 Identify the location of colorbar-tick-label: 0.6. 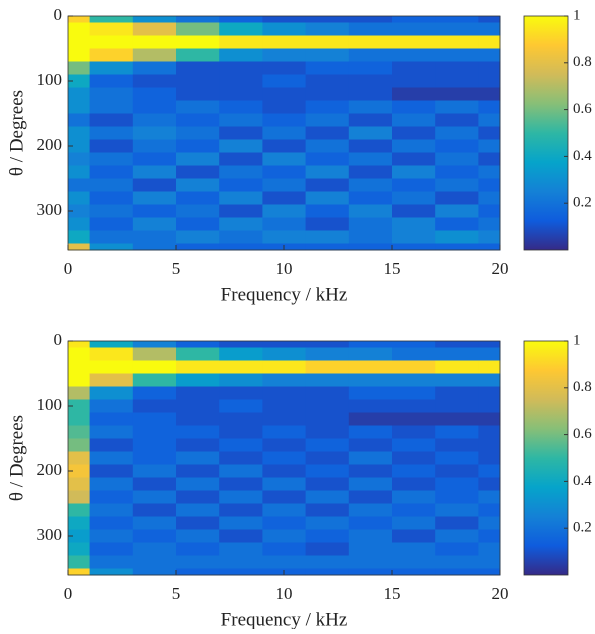
(582, 434).